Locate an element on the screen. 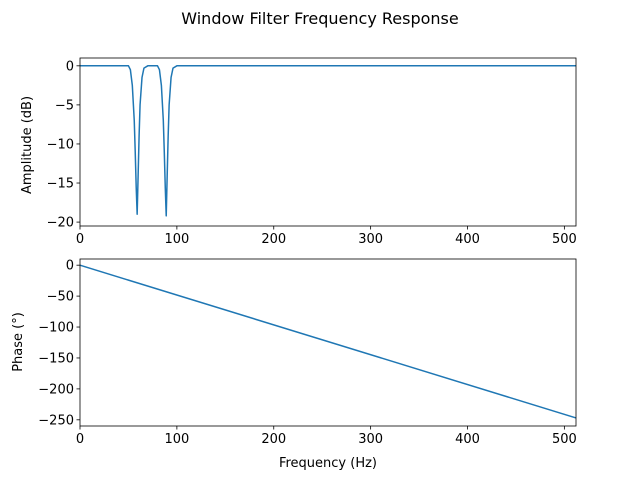 This screenshot has height=485, width=640. phase-y-tick-label: −100 is located at coordinates (56, 328).